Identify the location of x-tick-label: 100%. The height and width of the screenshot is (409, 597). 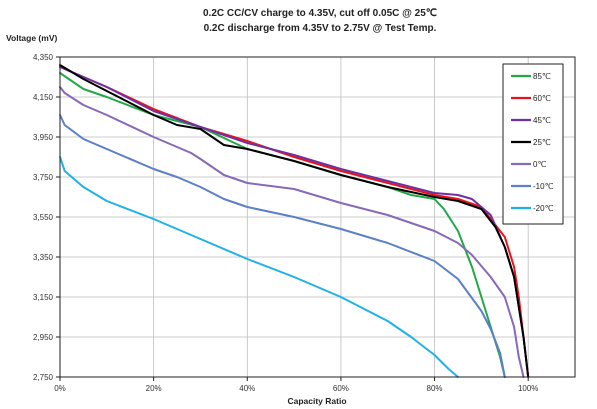
(528, 388).